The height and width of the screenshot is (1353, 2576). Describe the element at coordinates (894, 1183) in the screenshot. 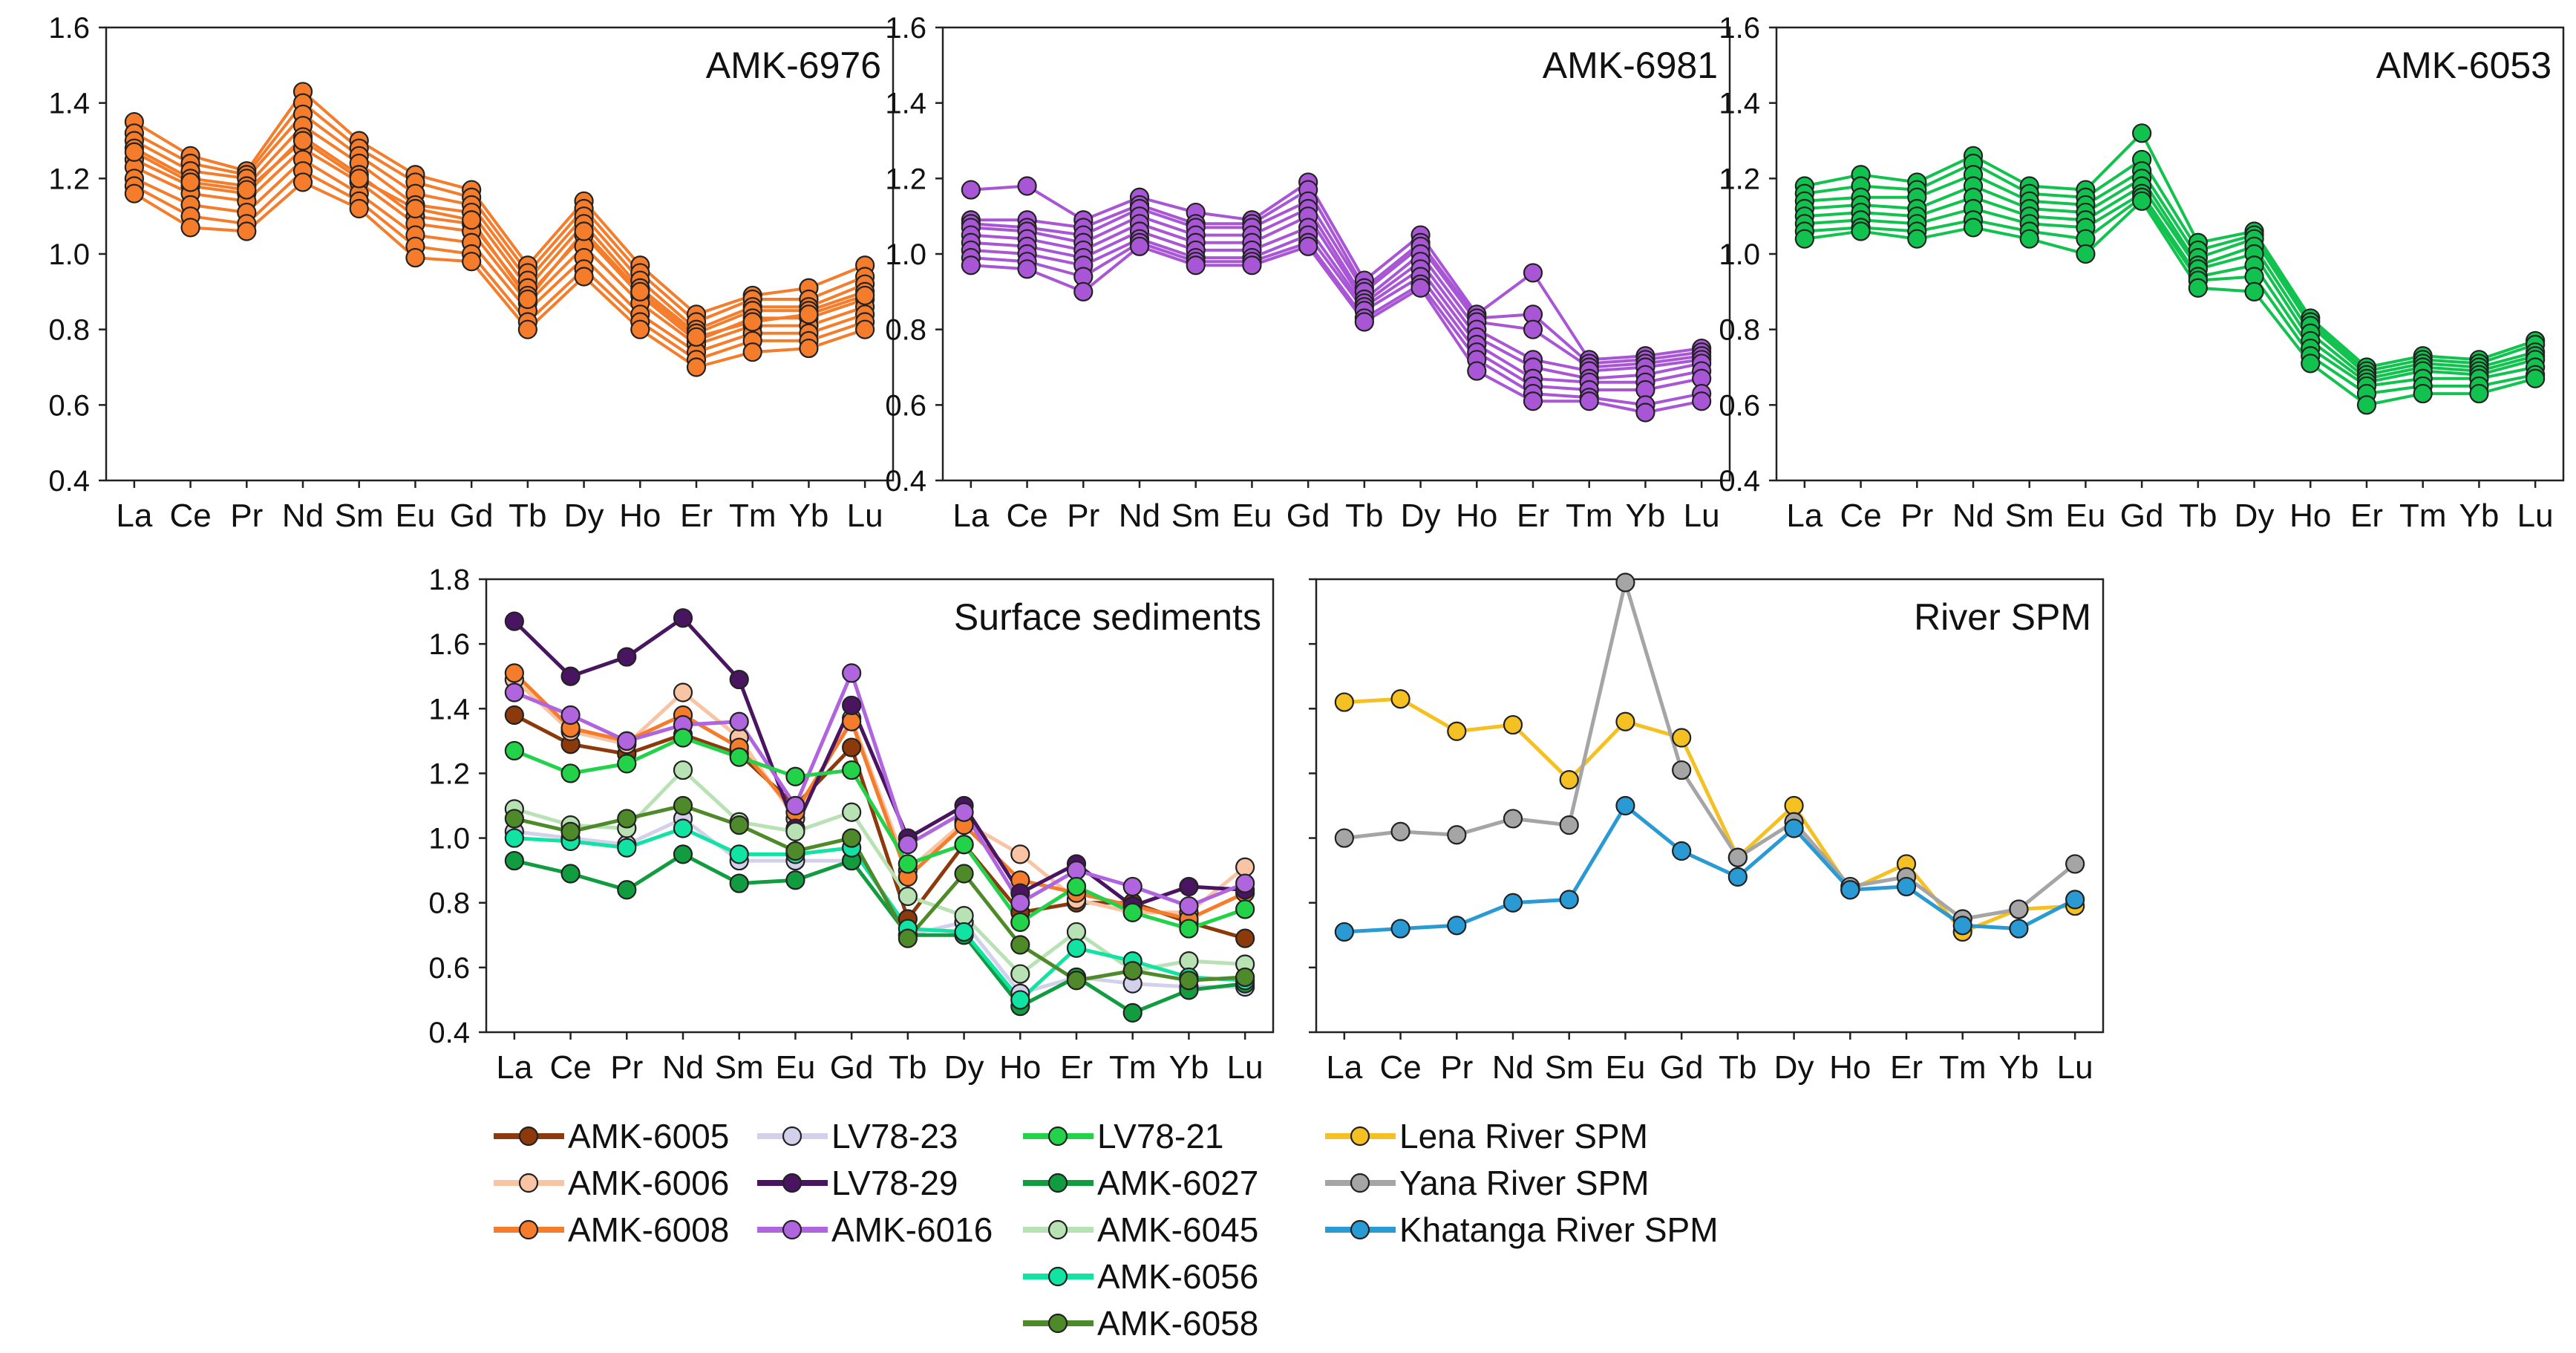

I see `legend-label: LV78-29` at that location.